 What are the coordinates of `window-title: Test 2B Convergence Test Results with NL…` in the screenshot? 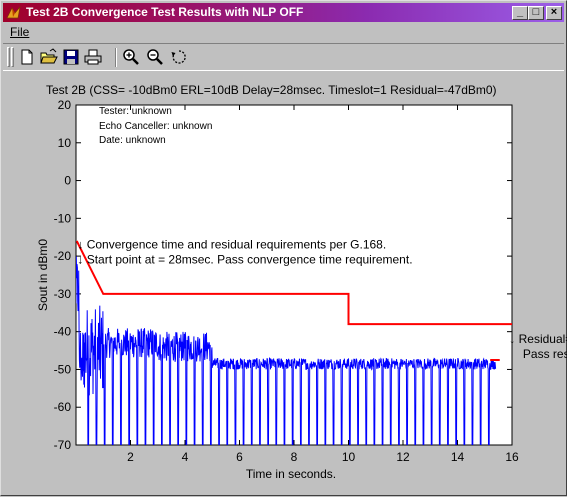 It's located at (165, 12).